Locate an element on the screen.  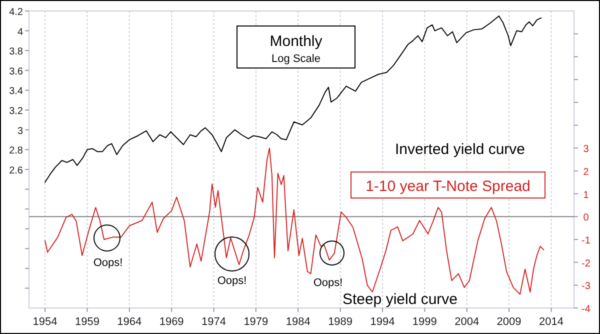
y-tick-label: 4 is located at coordinates (20, 32).